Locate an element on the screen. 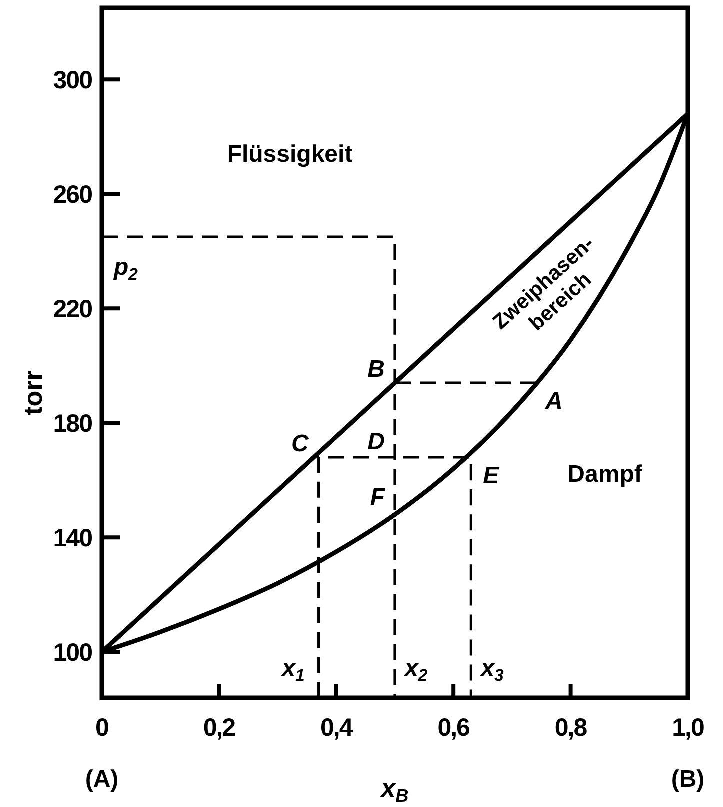 This screenshot has width=723, height=807. annotation: x$_{2}$ is located at coordinates (415, 670).